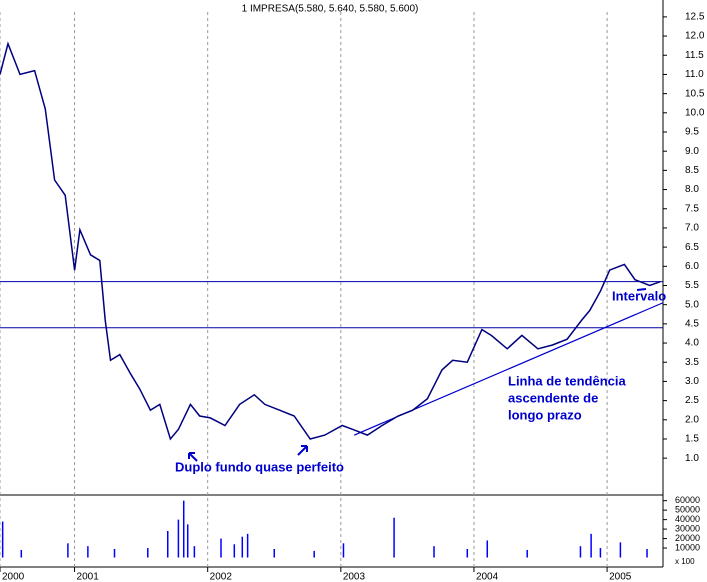 Image resolution: width=707 pixels, height=582 pixels. I want to click on y-tick-label: 5.0, so click(692, 304).